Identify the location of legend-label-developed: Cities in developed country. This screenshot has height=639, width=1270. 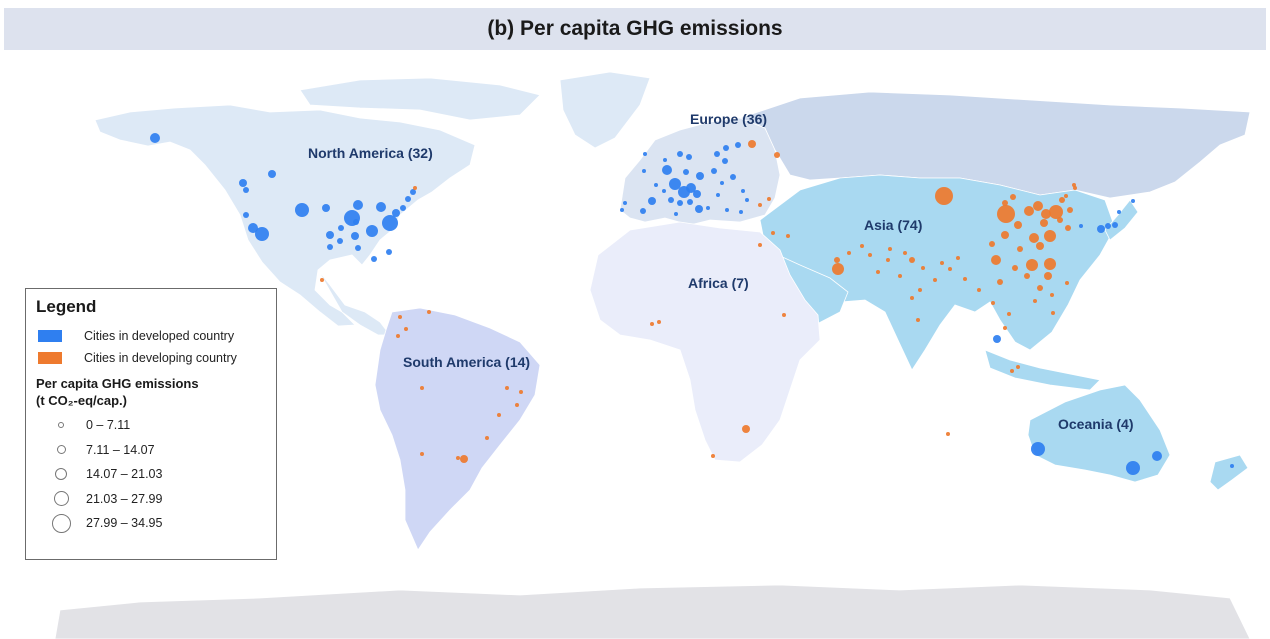
(159, 336).